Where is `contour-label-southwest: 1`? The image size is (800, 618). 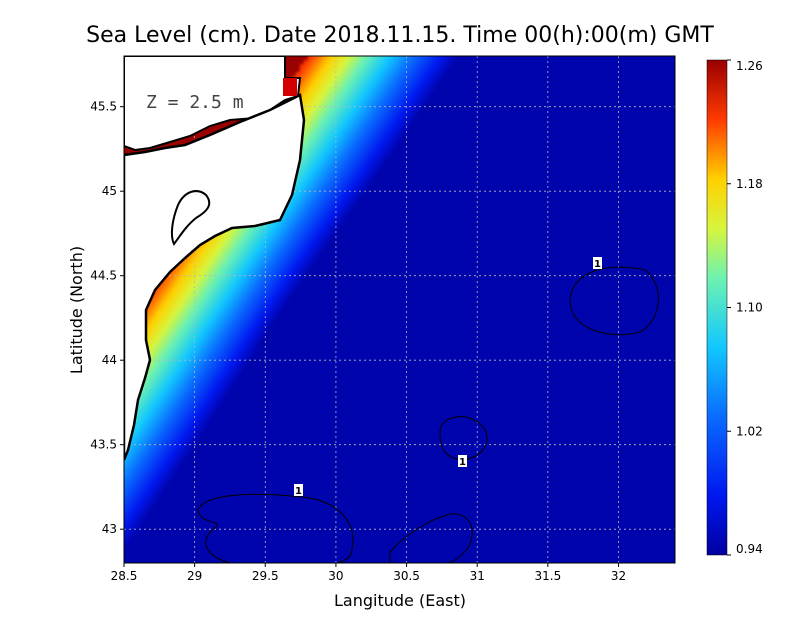
contour-label-southwest: 1 is located at coordinates (298, 491).